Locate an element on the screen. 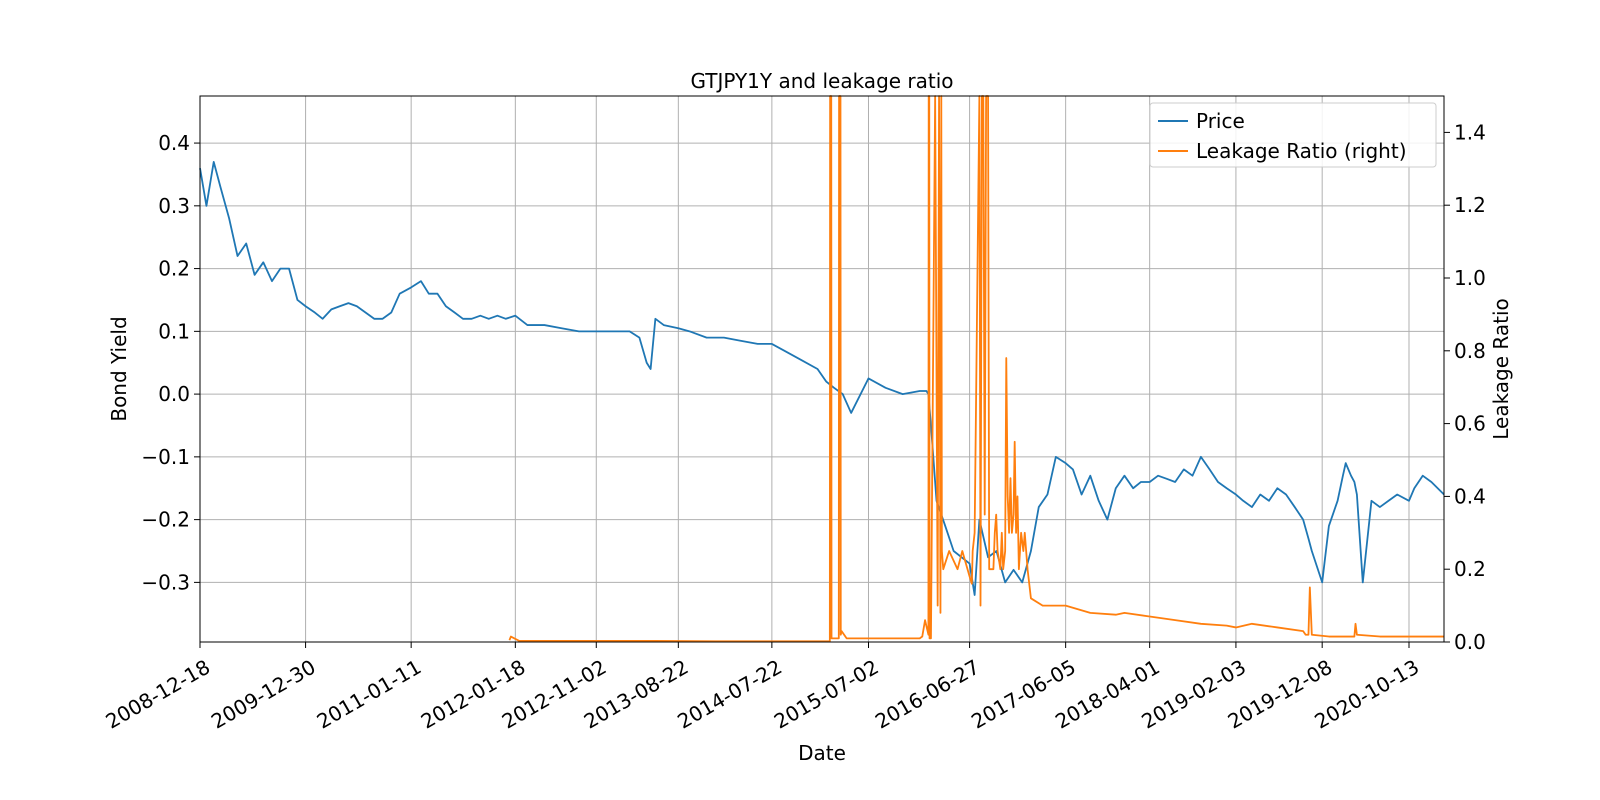 The width and height of the screenshot is (1600, 800). y-tick-label: −0.3 is located at coordinates (165, 582).